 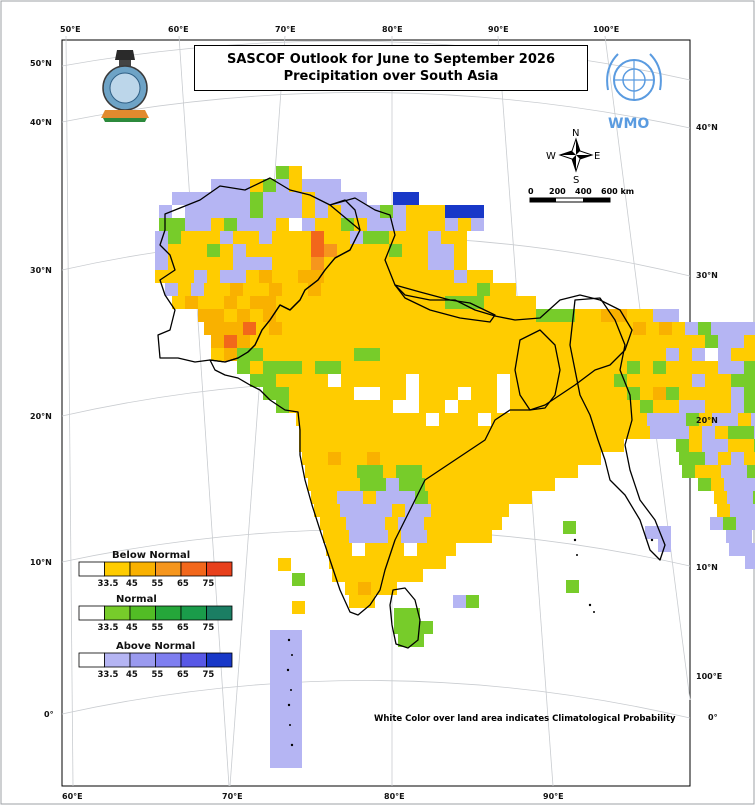 What do you see at coordinates (575, 133) in the screenshot?
I see `compass-n: N` at bounding box center [575, 133].